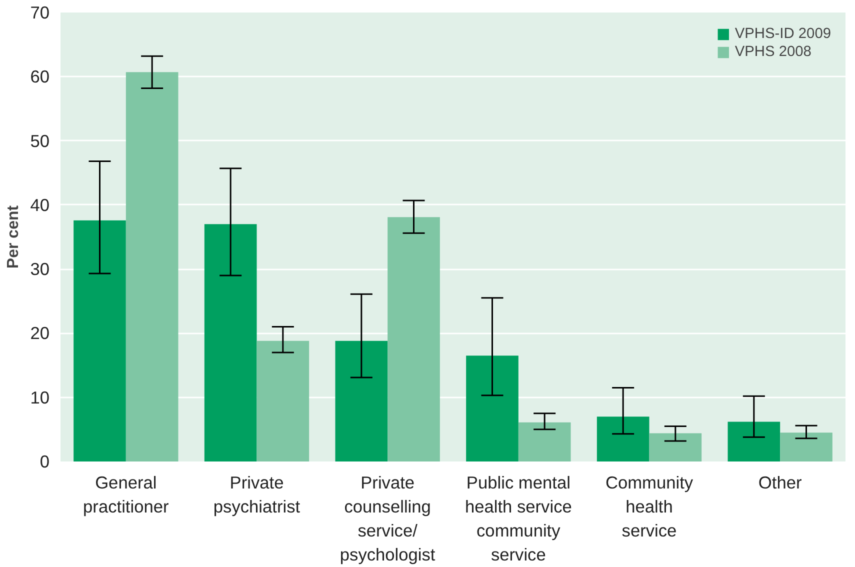 The width and height of the screenshot is (855, 567). I want to click on x-tick-label: General practitioner, so click(126, 494).